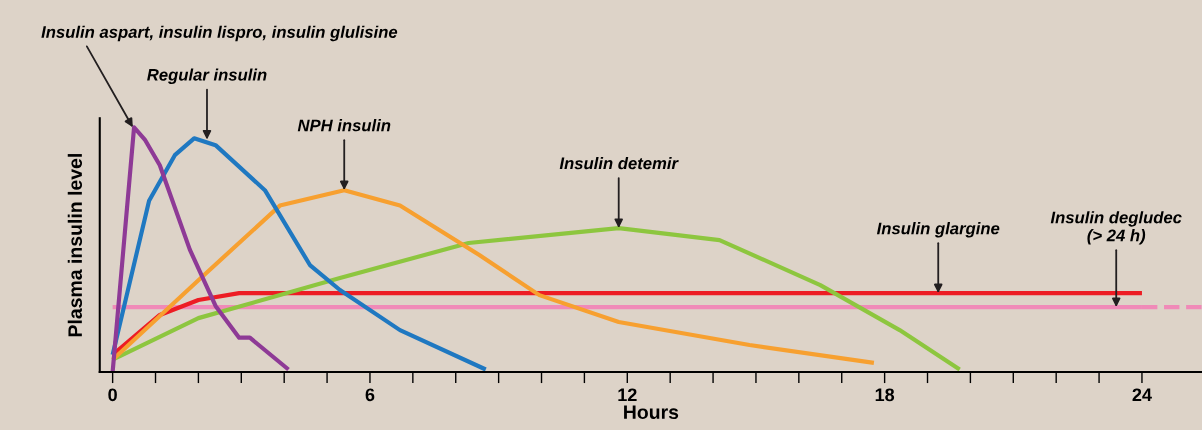 The width and height of the screenshot is (1202, 430). What do you see at coordinates (651, 412) in the screenshot?
I see `x-axis-title: Hours` at bounding box center [651, 412].